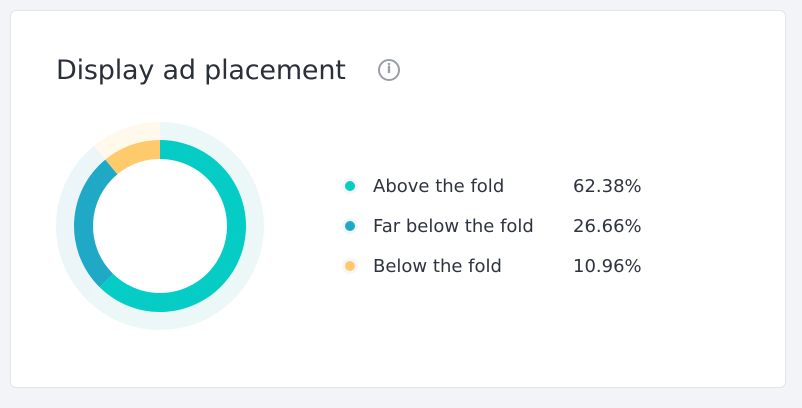 Image resolution: width=802 pixels, height=408 pixels. I want to click on donut-slice-above-the-fold, so click(173, 226).